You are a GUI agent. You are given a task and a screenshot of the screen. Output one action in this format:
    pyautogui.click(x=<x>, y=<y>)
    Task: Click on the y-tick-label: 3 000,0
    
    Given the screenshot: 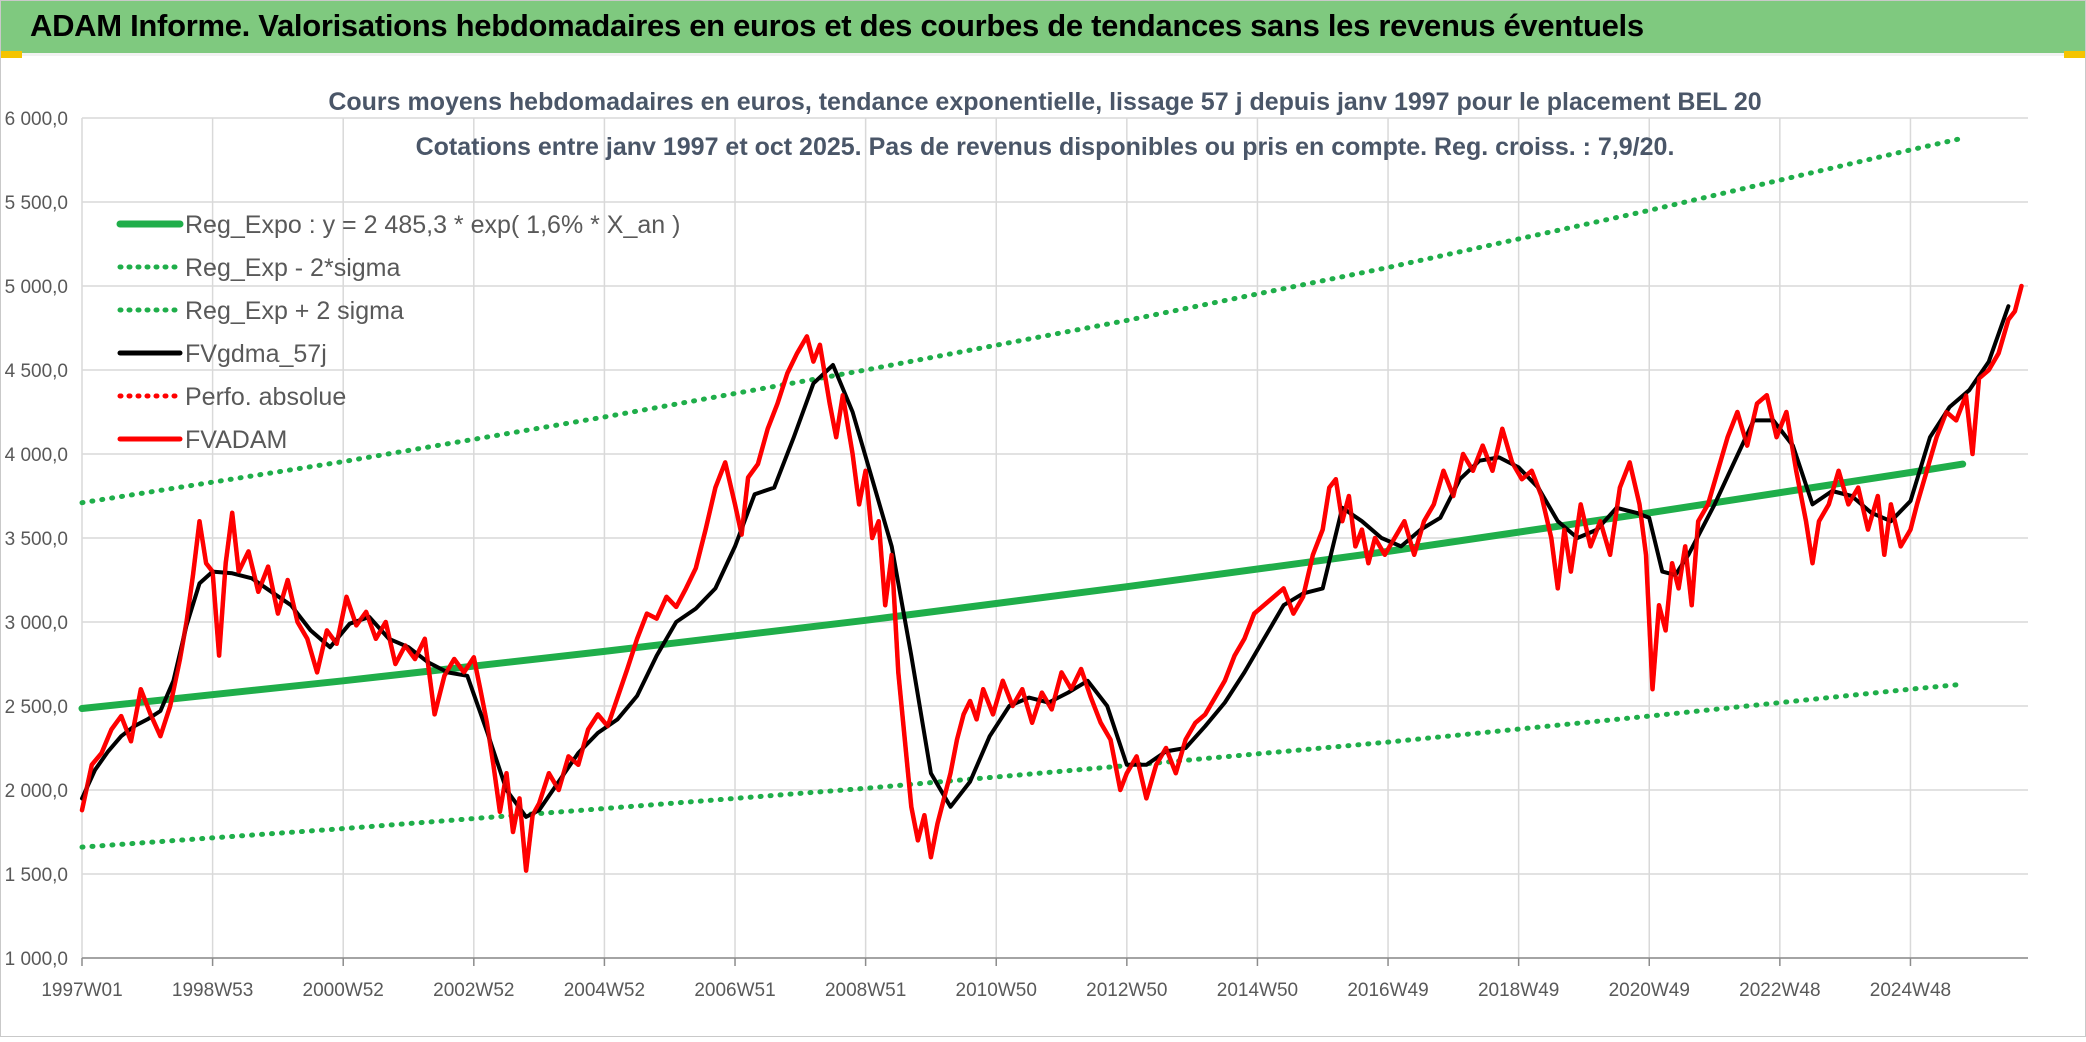 What is the action you would take?
    pyautogui.click(x=36, y=623)
    